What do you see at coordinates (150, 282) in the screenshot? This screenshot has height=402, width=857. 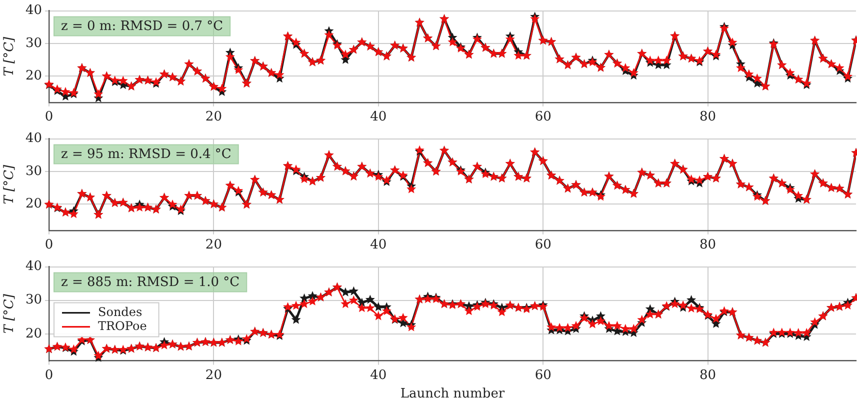 I see `annotation: z = 885 m: RMSD = 1.0 °C` at bounding box center [150, 282].